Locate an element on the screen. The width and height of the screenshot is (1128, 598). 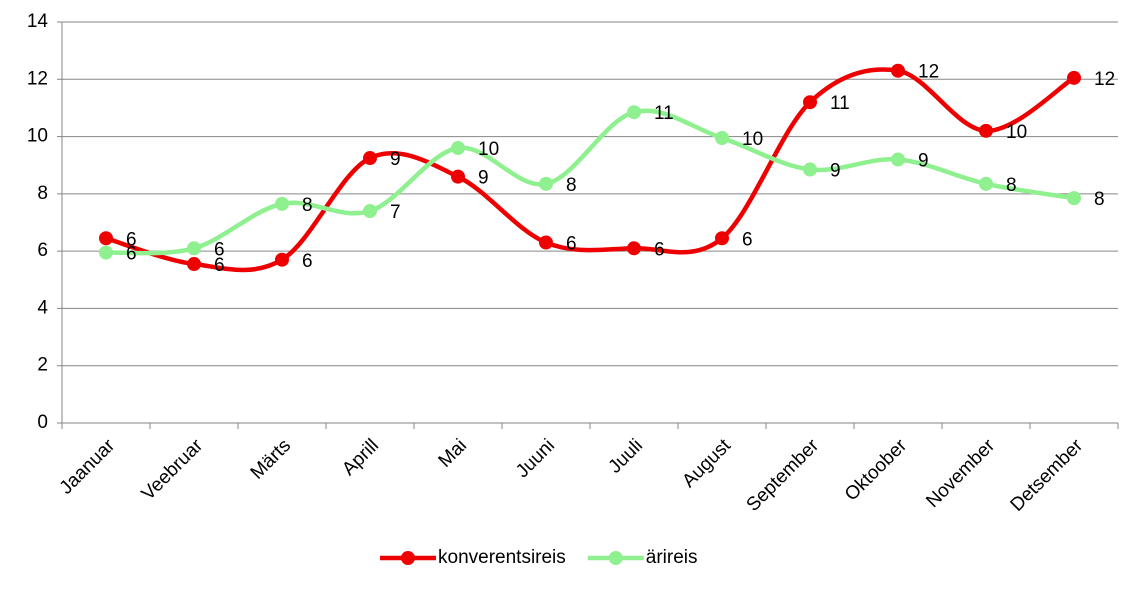
legend-label: konverentsireis is located at coordinates (502, 557).